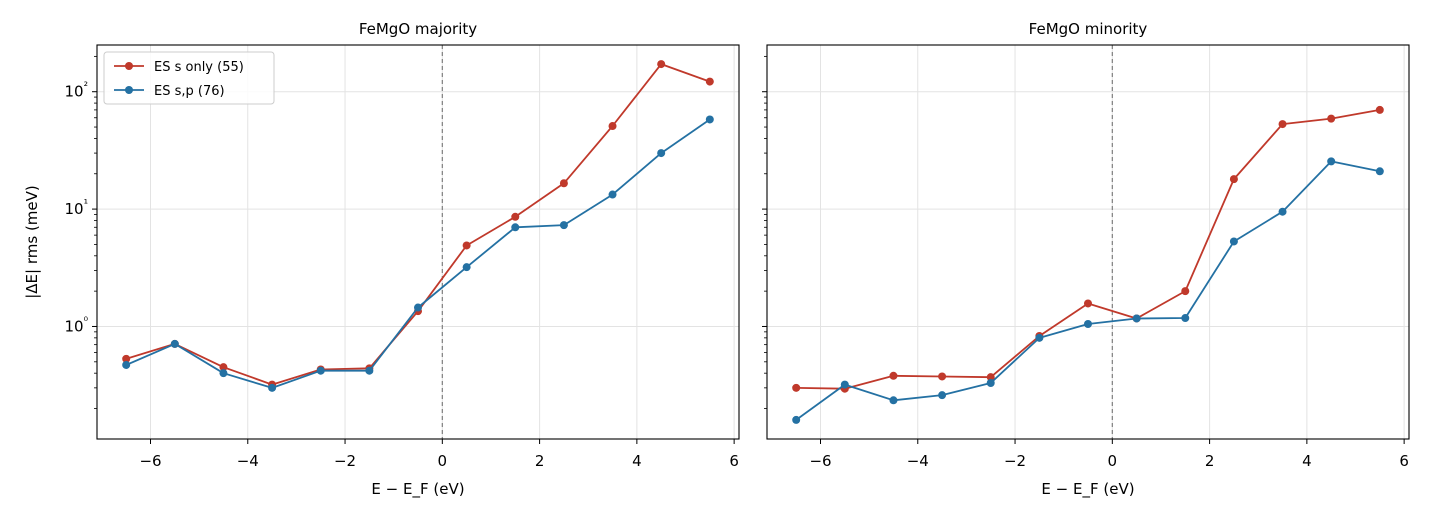 This screenshot has width=1430, height=520. Describe the element at coordinates (199, 67) in the screenshot. I see `legend-label: ES s only (55)` at that location.